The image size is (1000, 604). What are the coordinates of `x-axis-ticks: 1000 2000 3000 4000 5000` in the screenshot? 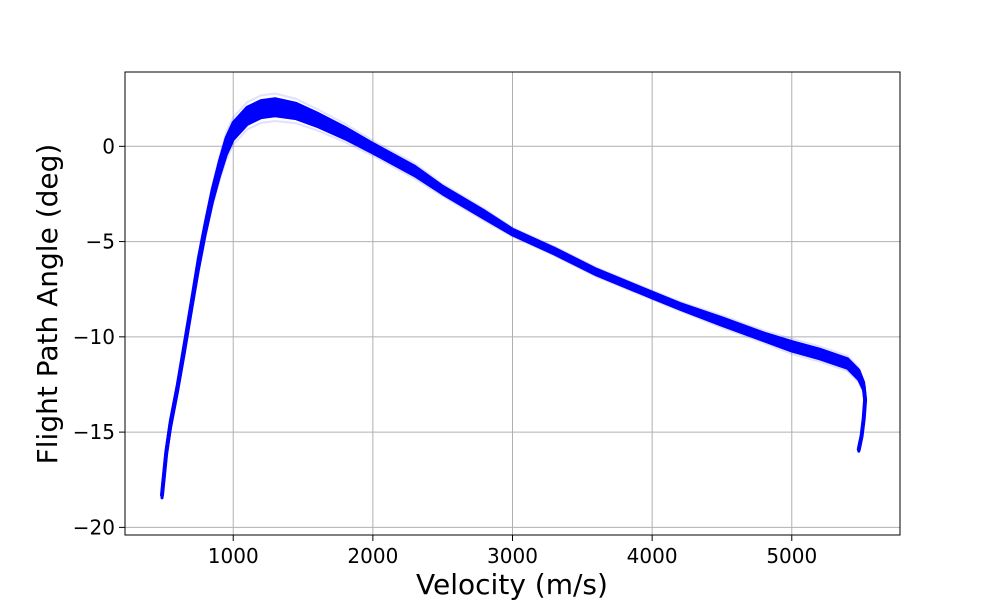 It's located at (512, 551).